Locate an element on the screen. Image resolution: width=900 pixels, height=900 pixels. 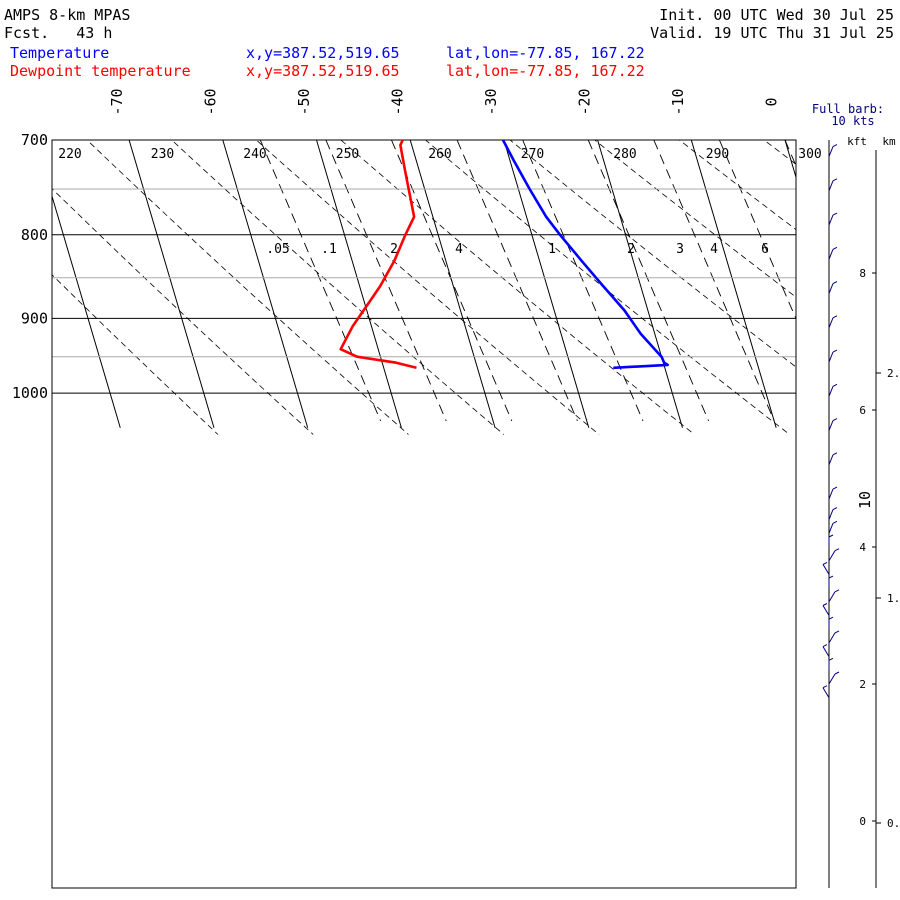
theta-label: 260 is located at coordinates (439, 154).